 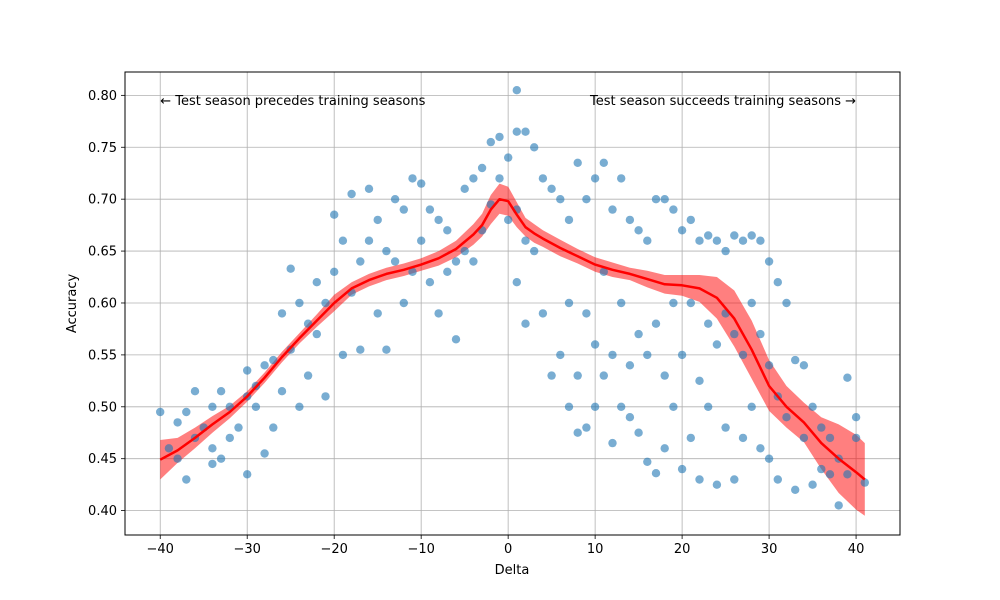 What do you see at coordinates (102, 459) in the screenshot?
I see `y-tick-label: 0.45` at bounding box center [102, 459].